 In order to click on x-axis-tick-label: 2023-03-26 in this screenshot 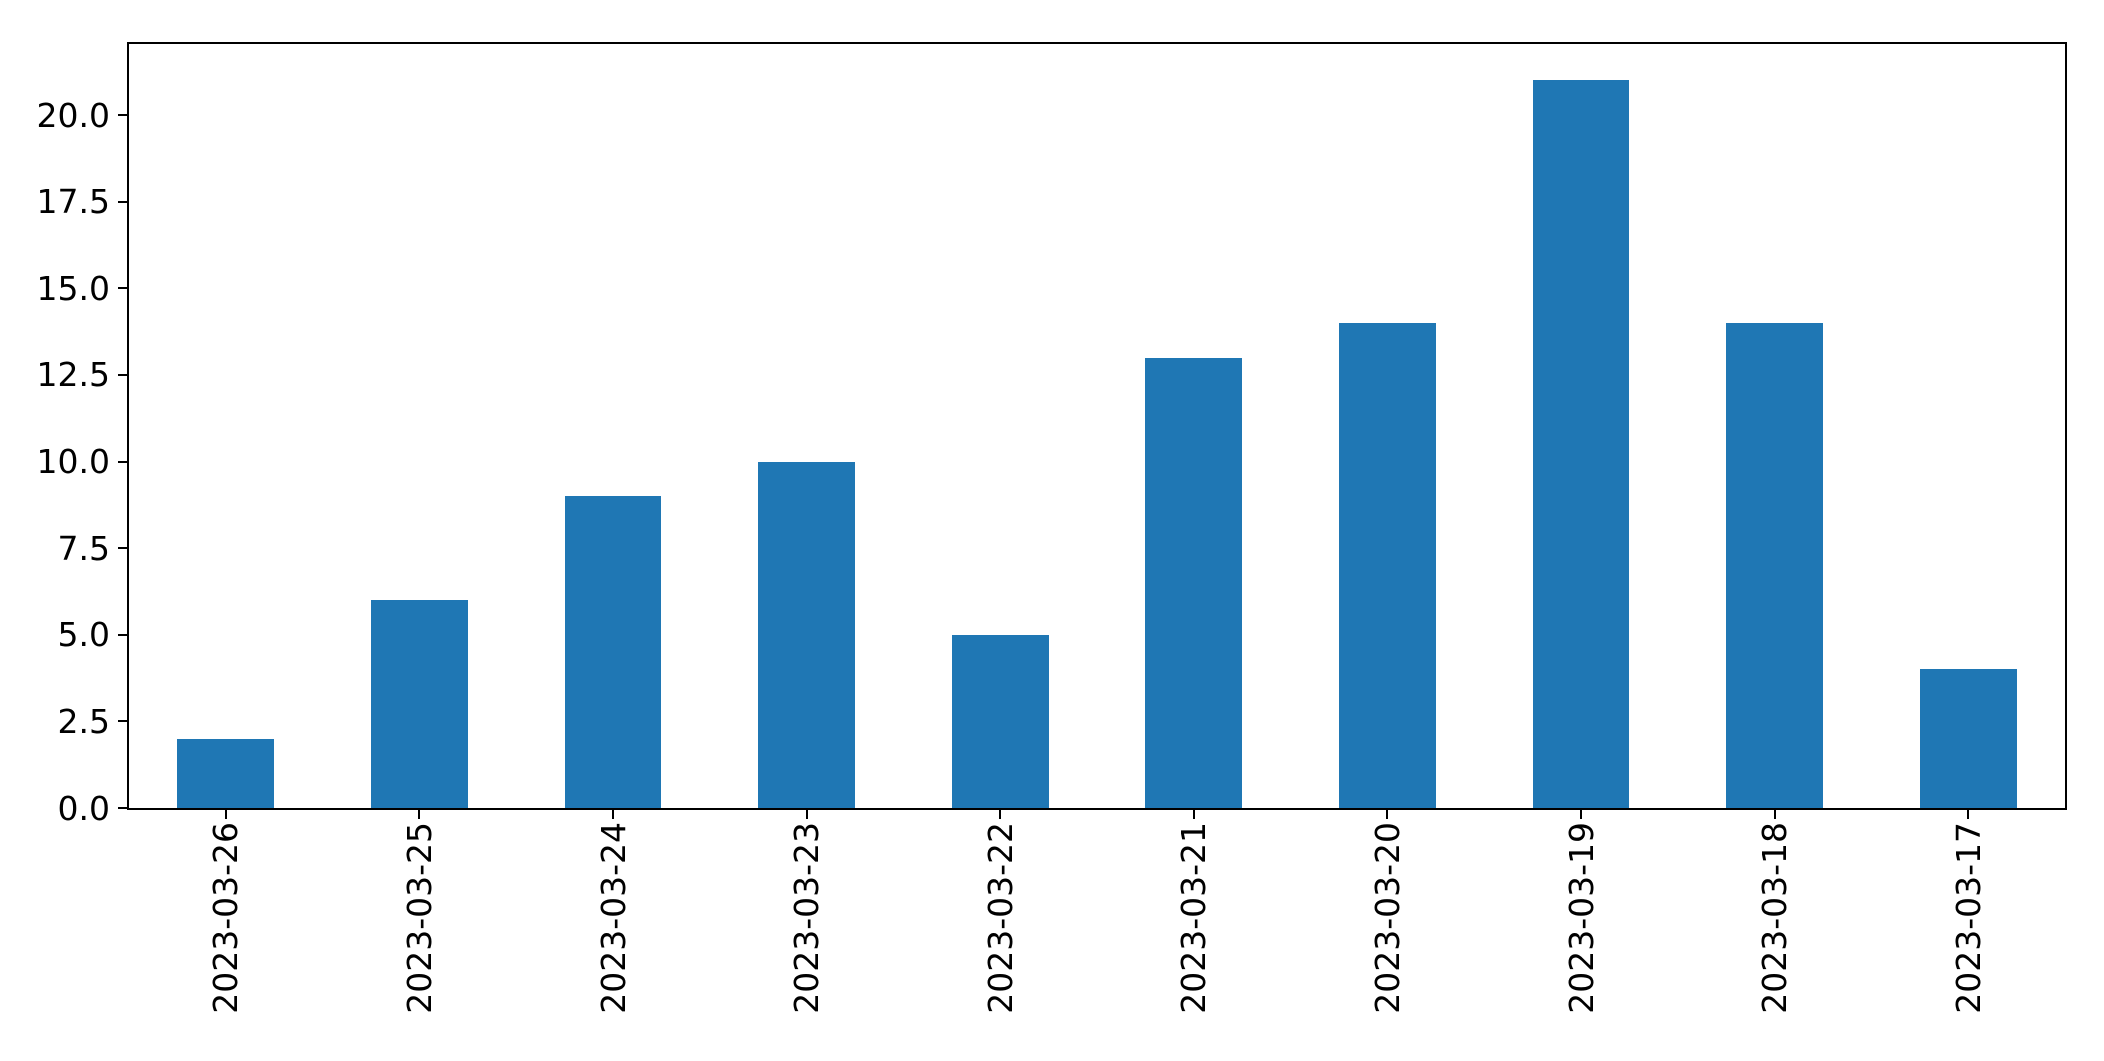, I will do `click(226, 918)`.